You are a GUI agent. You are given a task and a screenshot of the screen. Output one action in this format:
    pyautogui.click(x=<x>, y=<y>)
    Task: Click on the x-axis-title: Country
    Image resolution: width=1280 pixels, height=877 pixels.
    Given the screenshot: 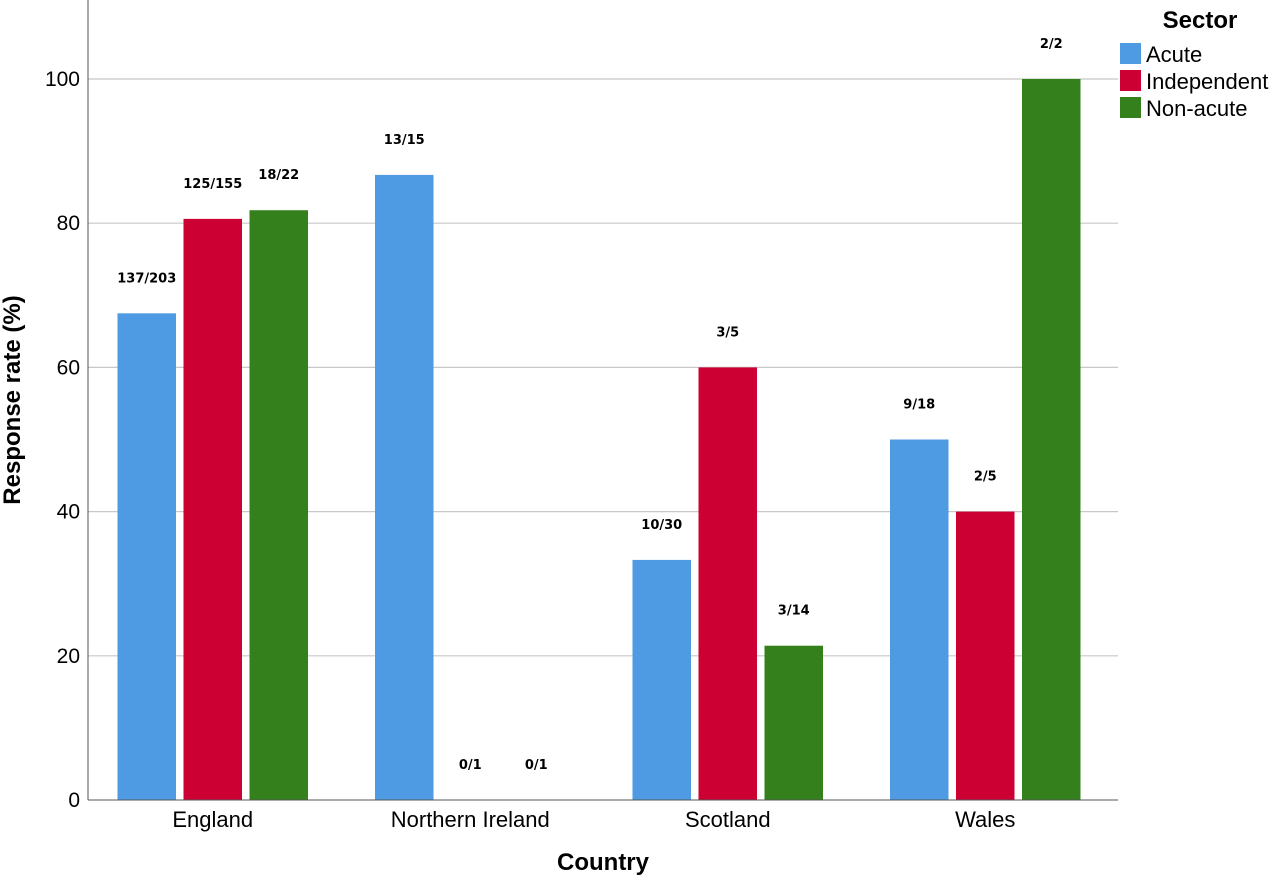 What is the action you would take?
    pyautogui.click(x=603, y=862)
    